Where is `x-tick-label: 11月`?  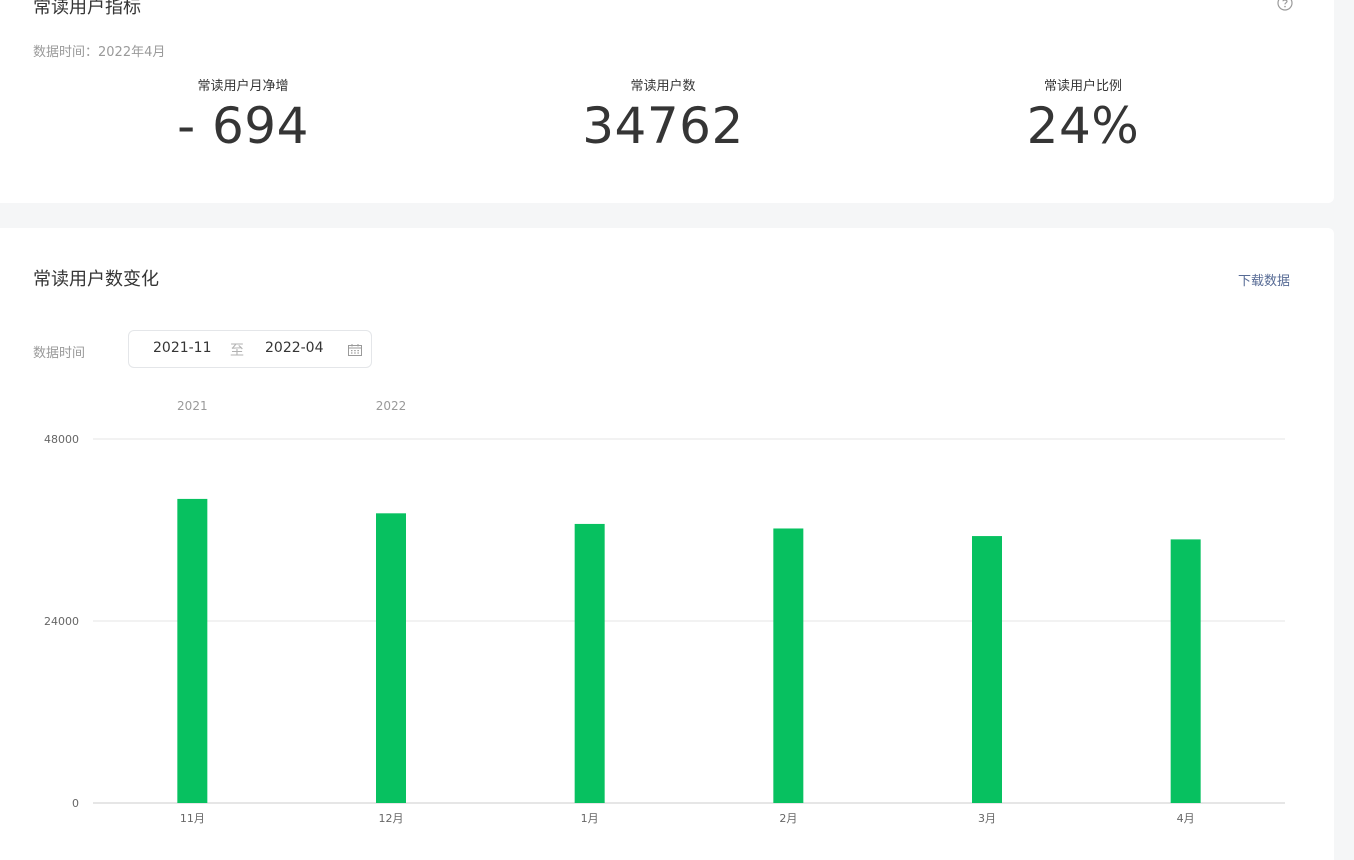
x-tick-label: 11月 is located at coordinates (192, 818).